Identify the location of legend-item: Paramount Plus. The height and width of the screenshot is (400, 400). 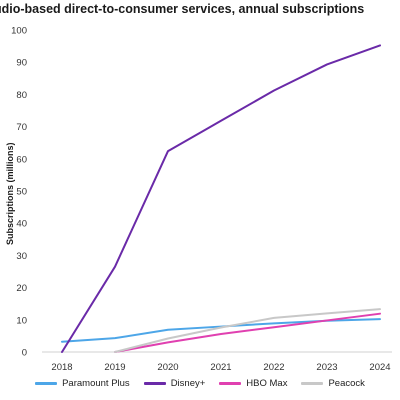
(82, 383).